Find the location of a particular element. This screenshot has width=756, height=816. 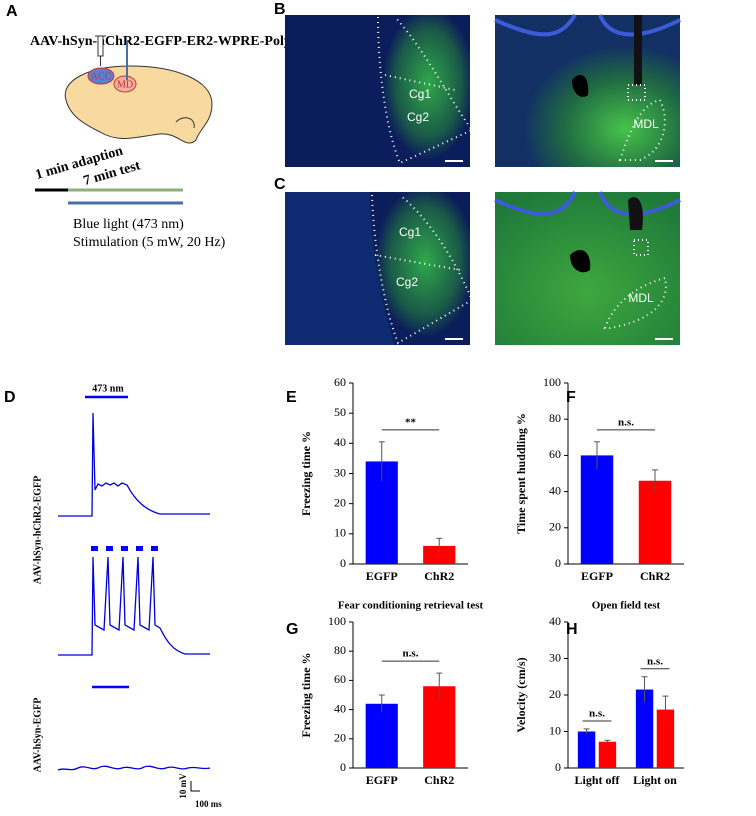

pulse-markers is located at coordinates (124, 548).